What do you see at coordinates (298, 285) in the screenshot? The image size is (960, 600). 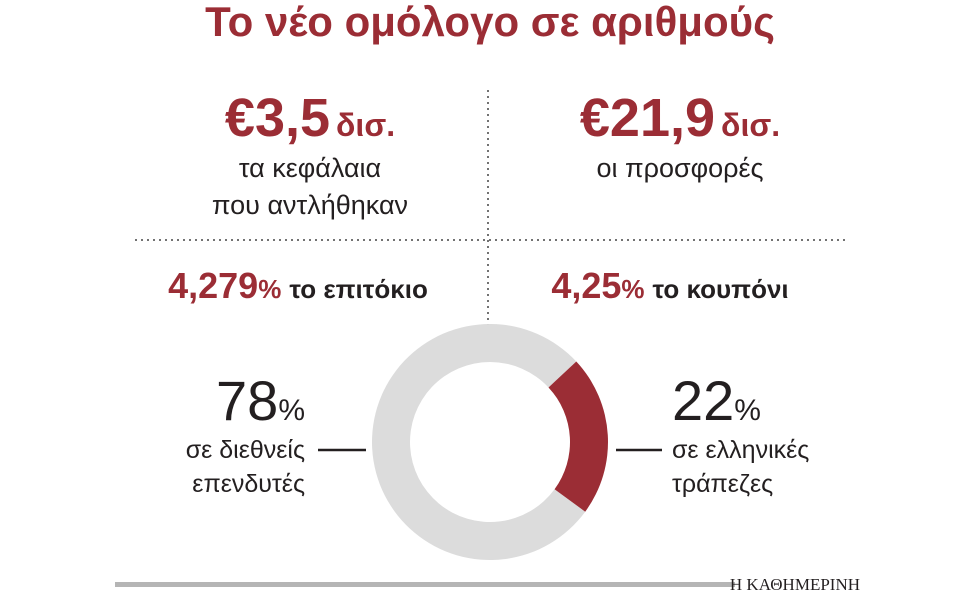 I see `rate: 4,279% το επιτόκιο` at bounding box center [298, 285].